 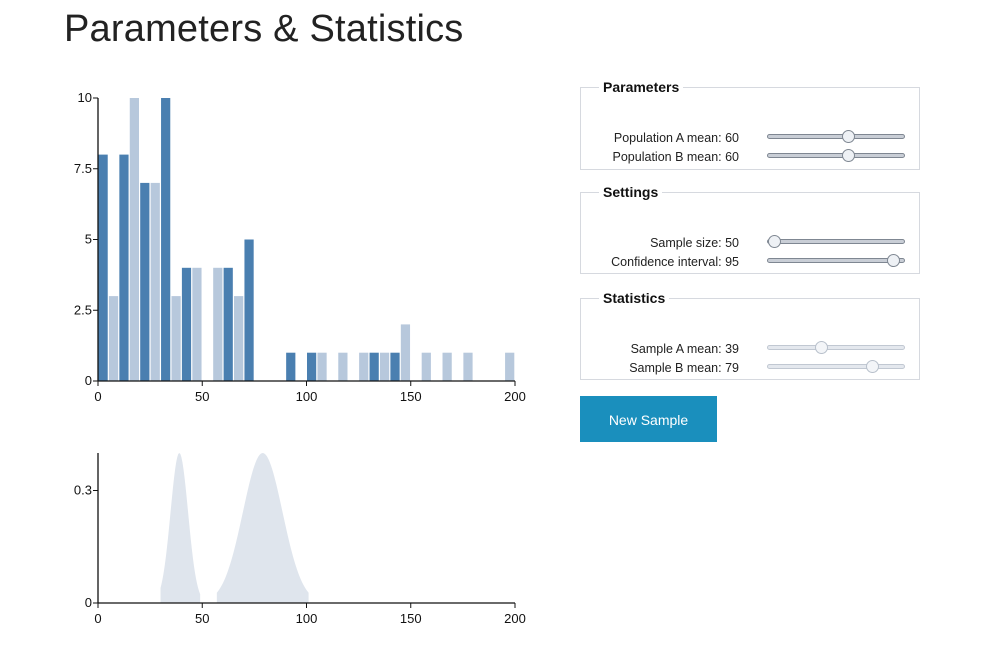 What do you see at coordinates (836, 155) in the screenshot?
I see `population-b-mean-slider` at bounding box center [836, 155].